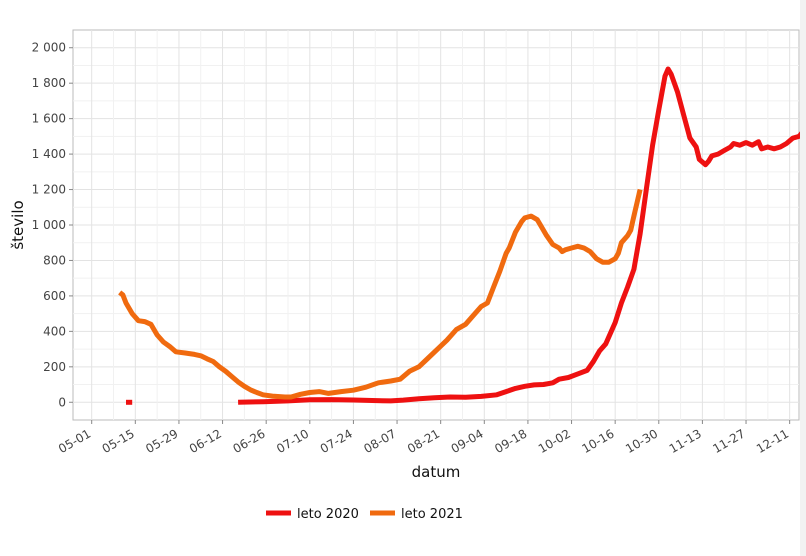  Describe the element at coordinates (432, 514) in the screenshot. I see `legend-label-2: leto 2021` at that location.